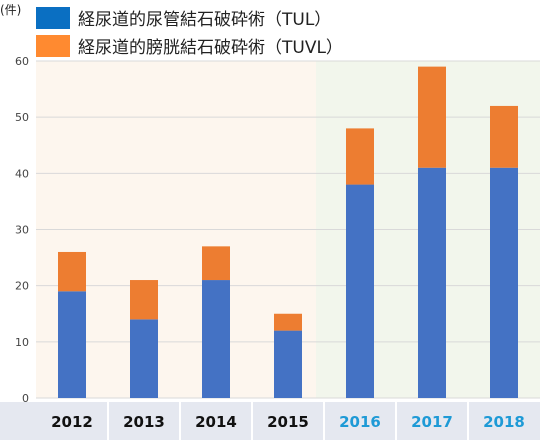 The width and height of the screenshot is (540, 440). Describe the element at coordinates (360, 422) in the screenshot. I see `x-tick-label-2016: 2016` at that location.